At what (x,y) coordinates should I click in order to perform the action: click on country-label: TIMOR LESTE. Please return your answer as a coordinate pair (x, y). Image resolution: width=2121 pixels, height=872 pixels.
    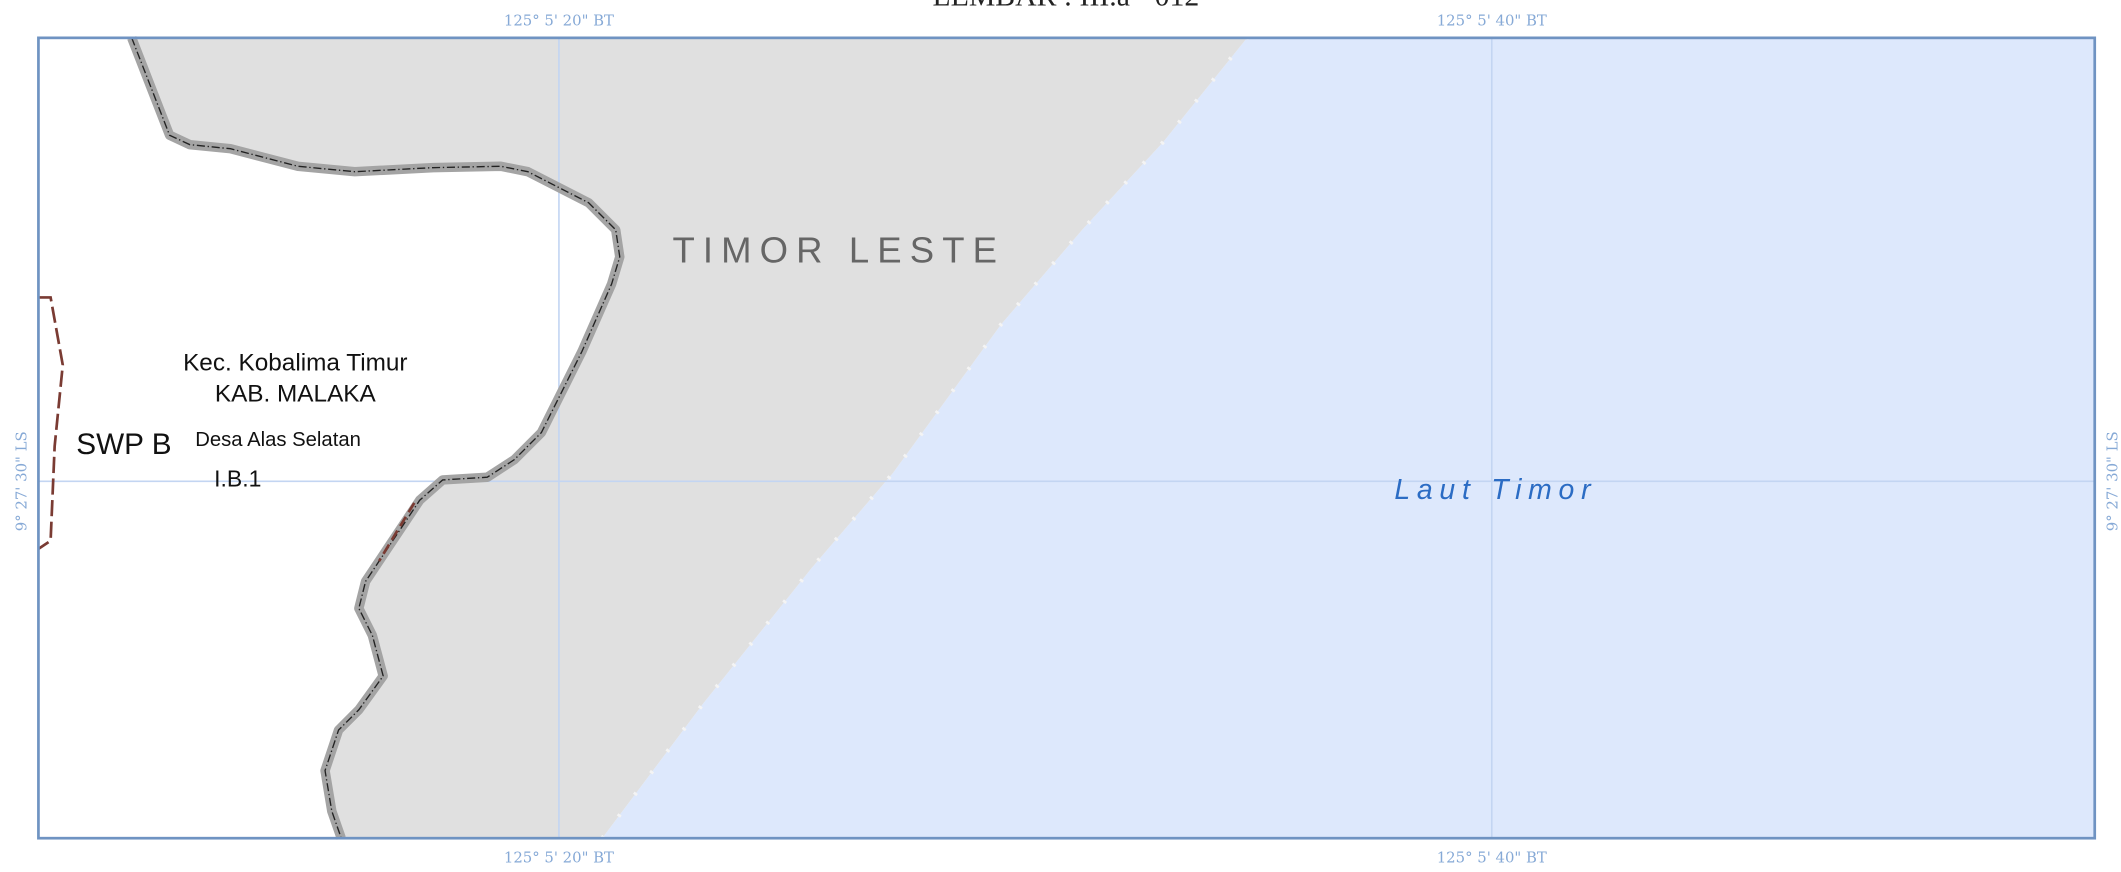
    Looking at the image, I should click on (838, 249).